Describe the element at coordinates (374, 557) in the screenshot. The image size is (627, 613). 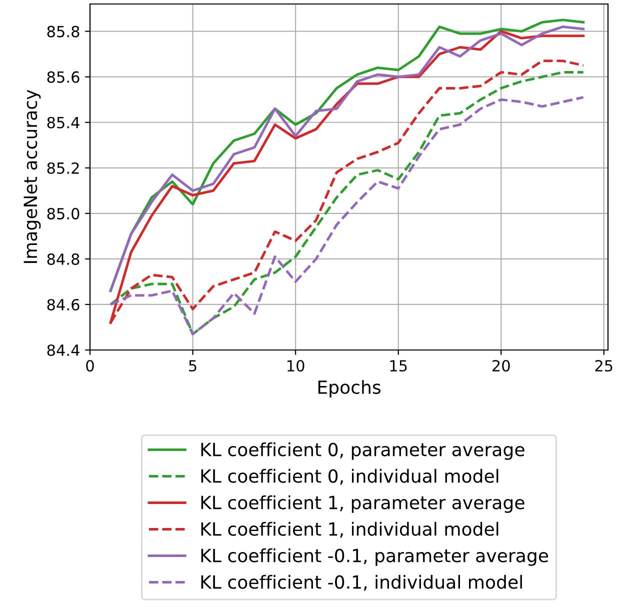
I see `legend-label: KL coefficient -0.1, parameter average` at that location.